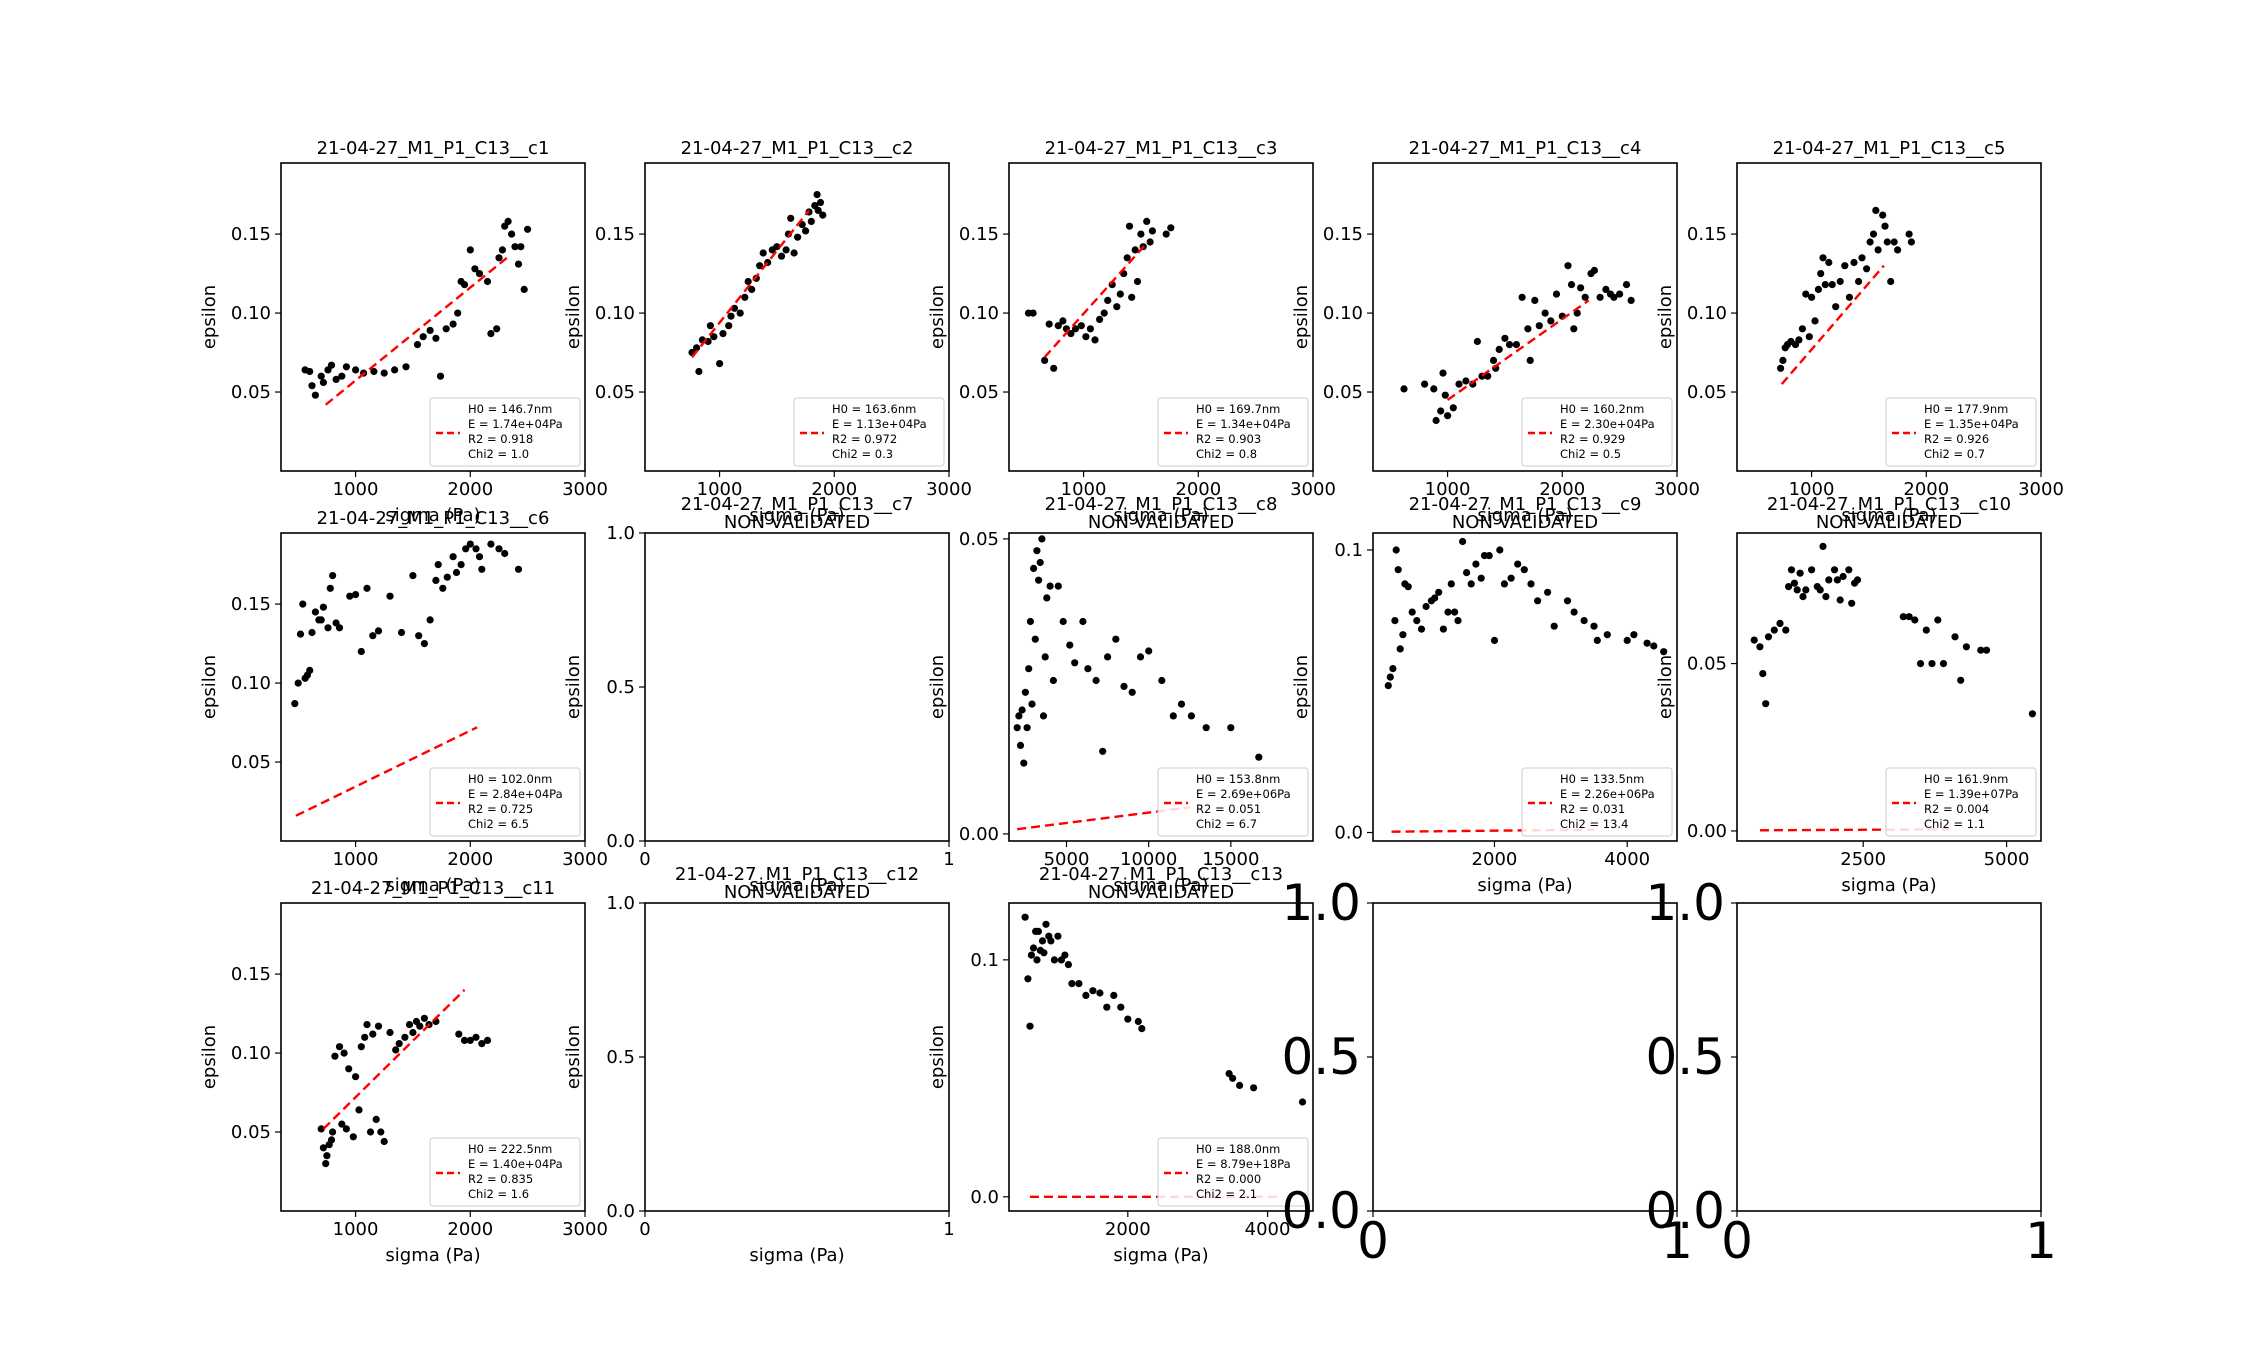  What do you see at coordinates (1228, 439) in the screenshot?
I see `legend-entry: R2 = 0.903` at bounding box center [1228, 439].